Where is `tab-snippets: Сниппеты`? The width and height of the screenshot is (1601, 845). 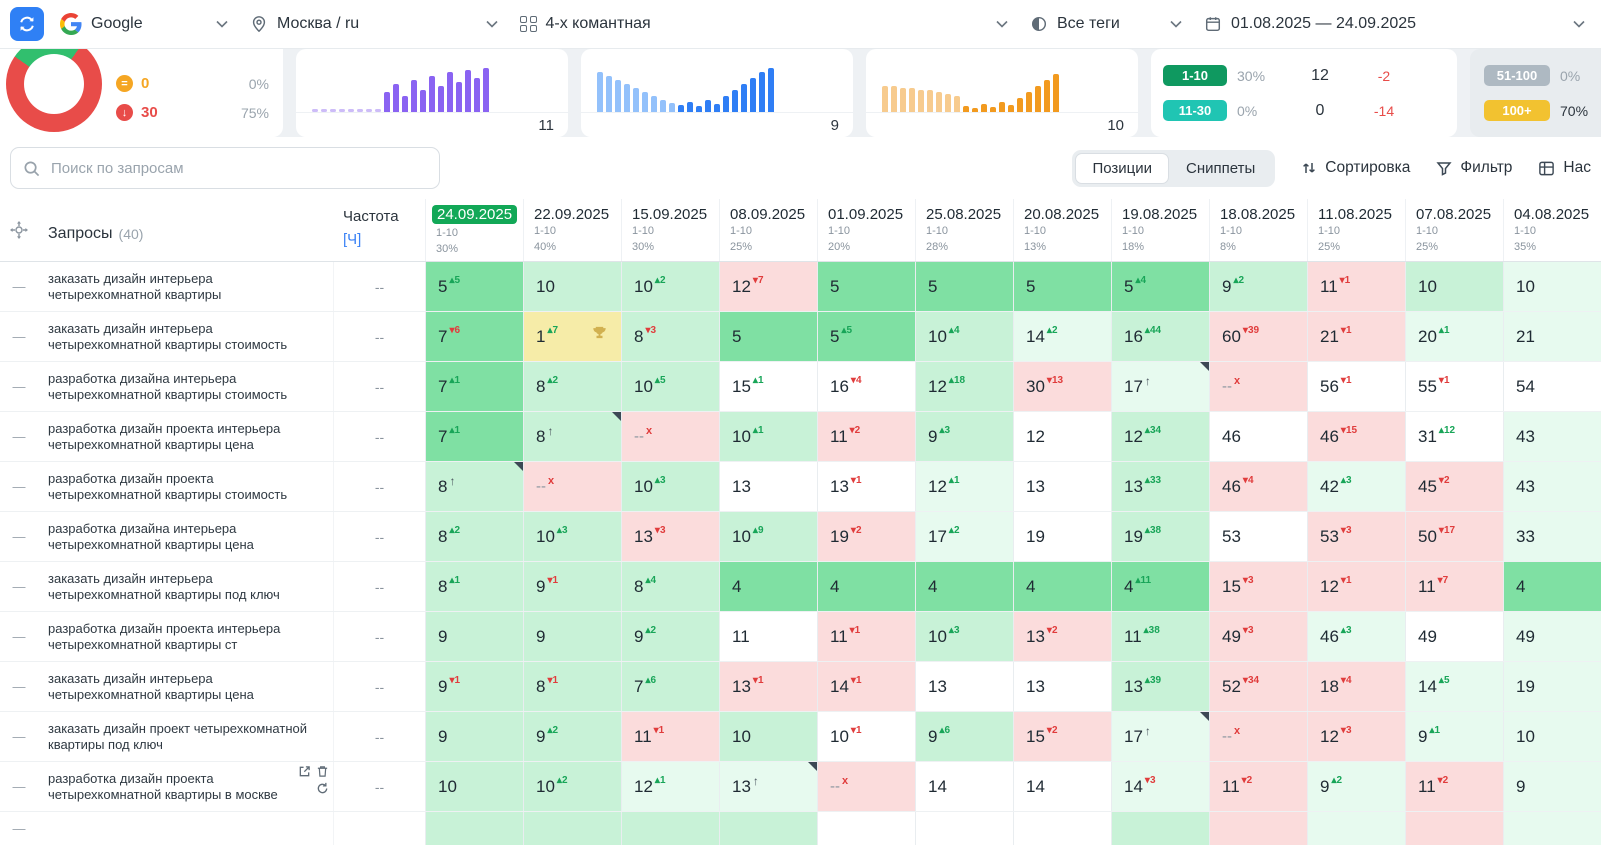 tab-snippets: Сниппеты is located at coordinates (1221, 168).